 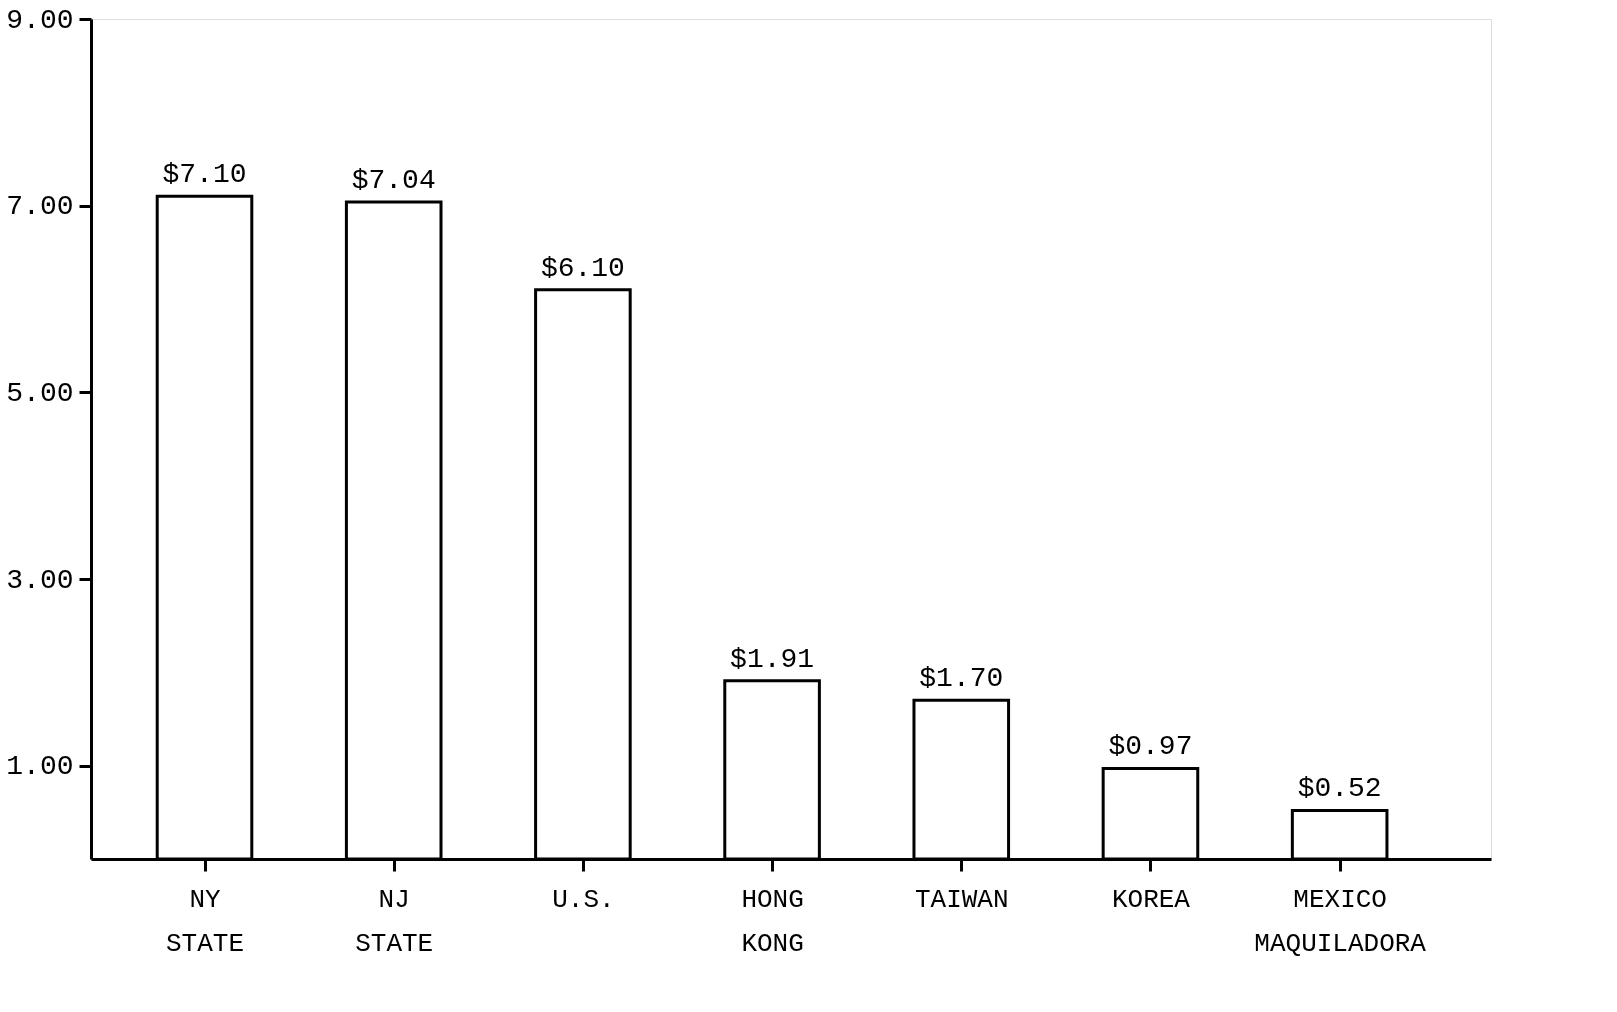 I want to click on data-label: $1.91, so click(x=772, y=659).